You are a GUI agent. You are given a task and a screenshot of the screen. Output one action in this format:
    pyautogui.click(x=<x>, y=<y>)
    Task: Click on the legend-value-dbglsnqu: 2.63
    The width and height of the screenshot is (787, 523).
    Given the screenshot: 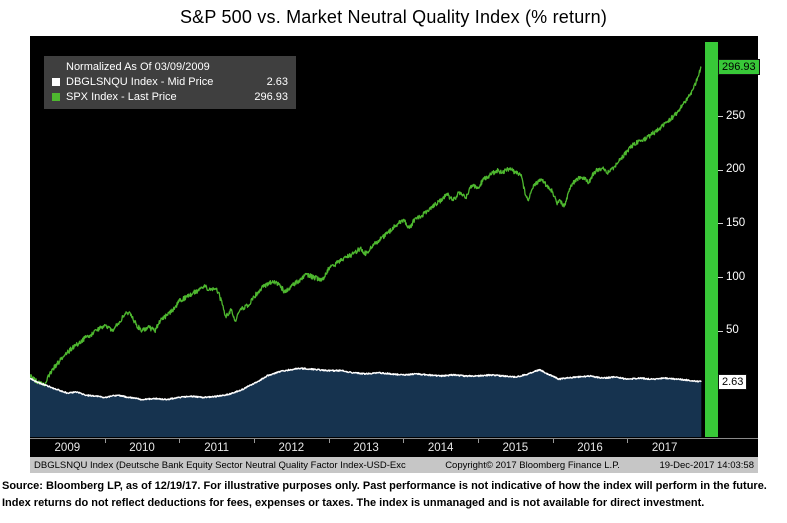 What is the action you would take?
    pyautogui.click(x=277, y=82)
    